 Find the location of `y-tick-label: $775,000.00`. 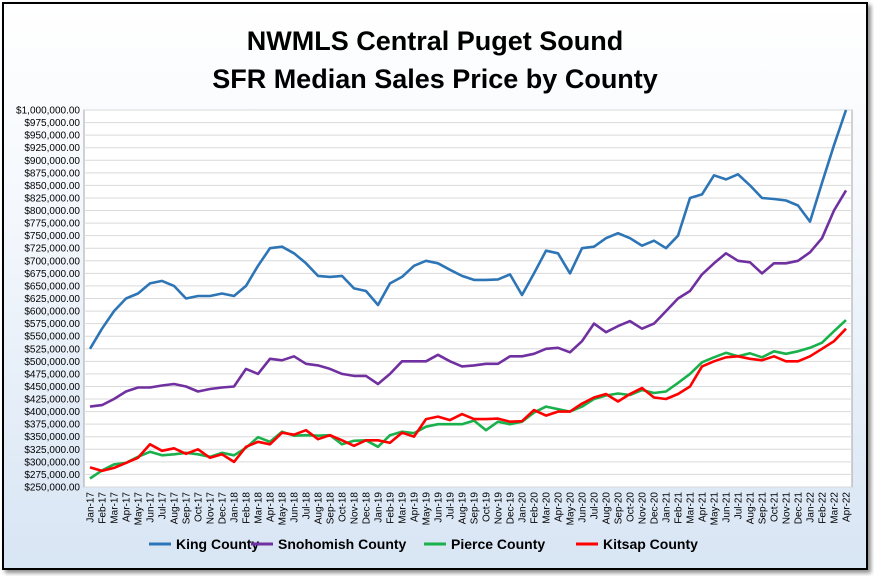

y-tick-label: $775,000.00 is located at coordinates (52, 224).